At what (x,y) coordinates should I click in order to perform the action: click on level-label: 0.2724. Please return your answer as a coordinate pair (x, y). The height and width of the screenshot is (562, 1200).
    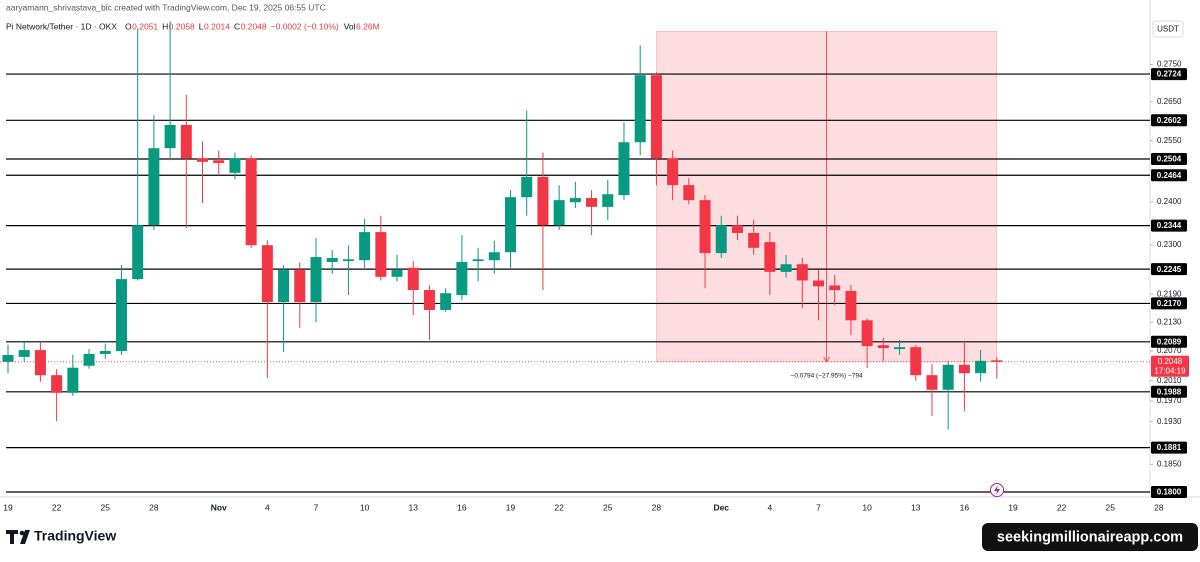
    Looking at the image, I should click on (1169, 74).